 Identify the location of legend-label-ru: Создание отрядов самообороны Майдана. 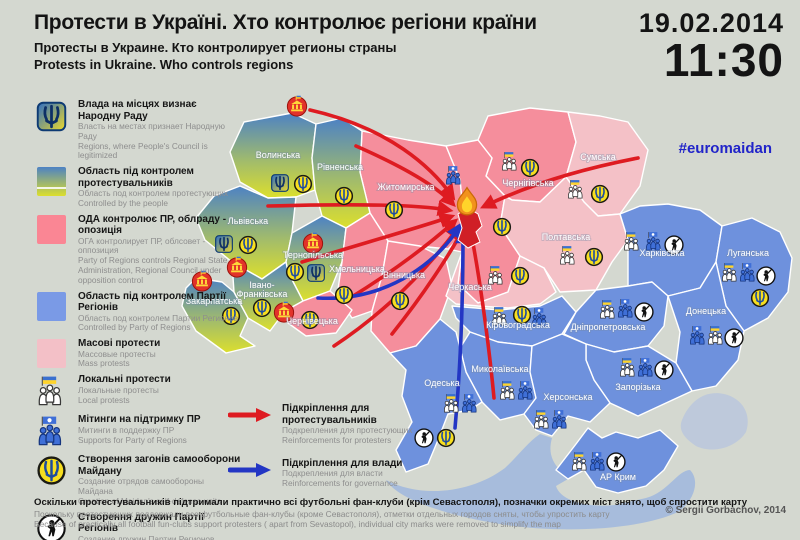
(141, 486).